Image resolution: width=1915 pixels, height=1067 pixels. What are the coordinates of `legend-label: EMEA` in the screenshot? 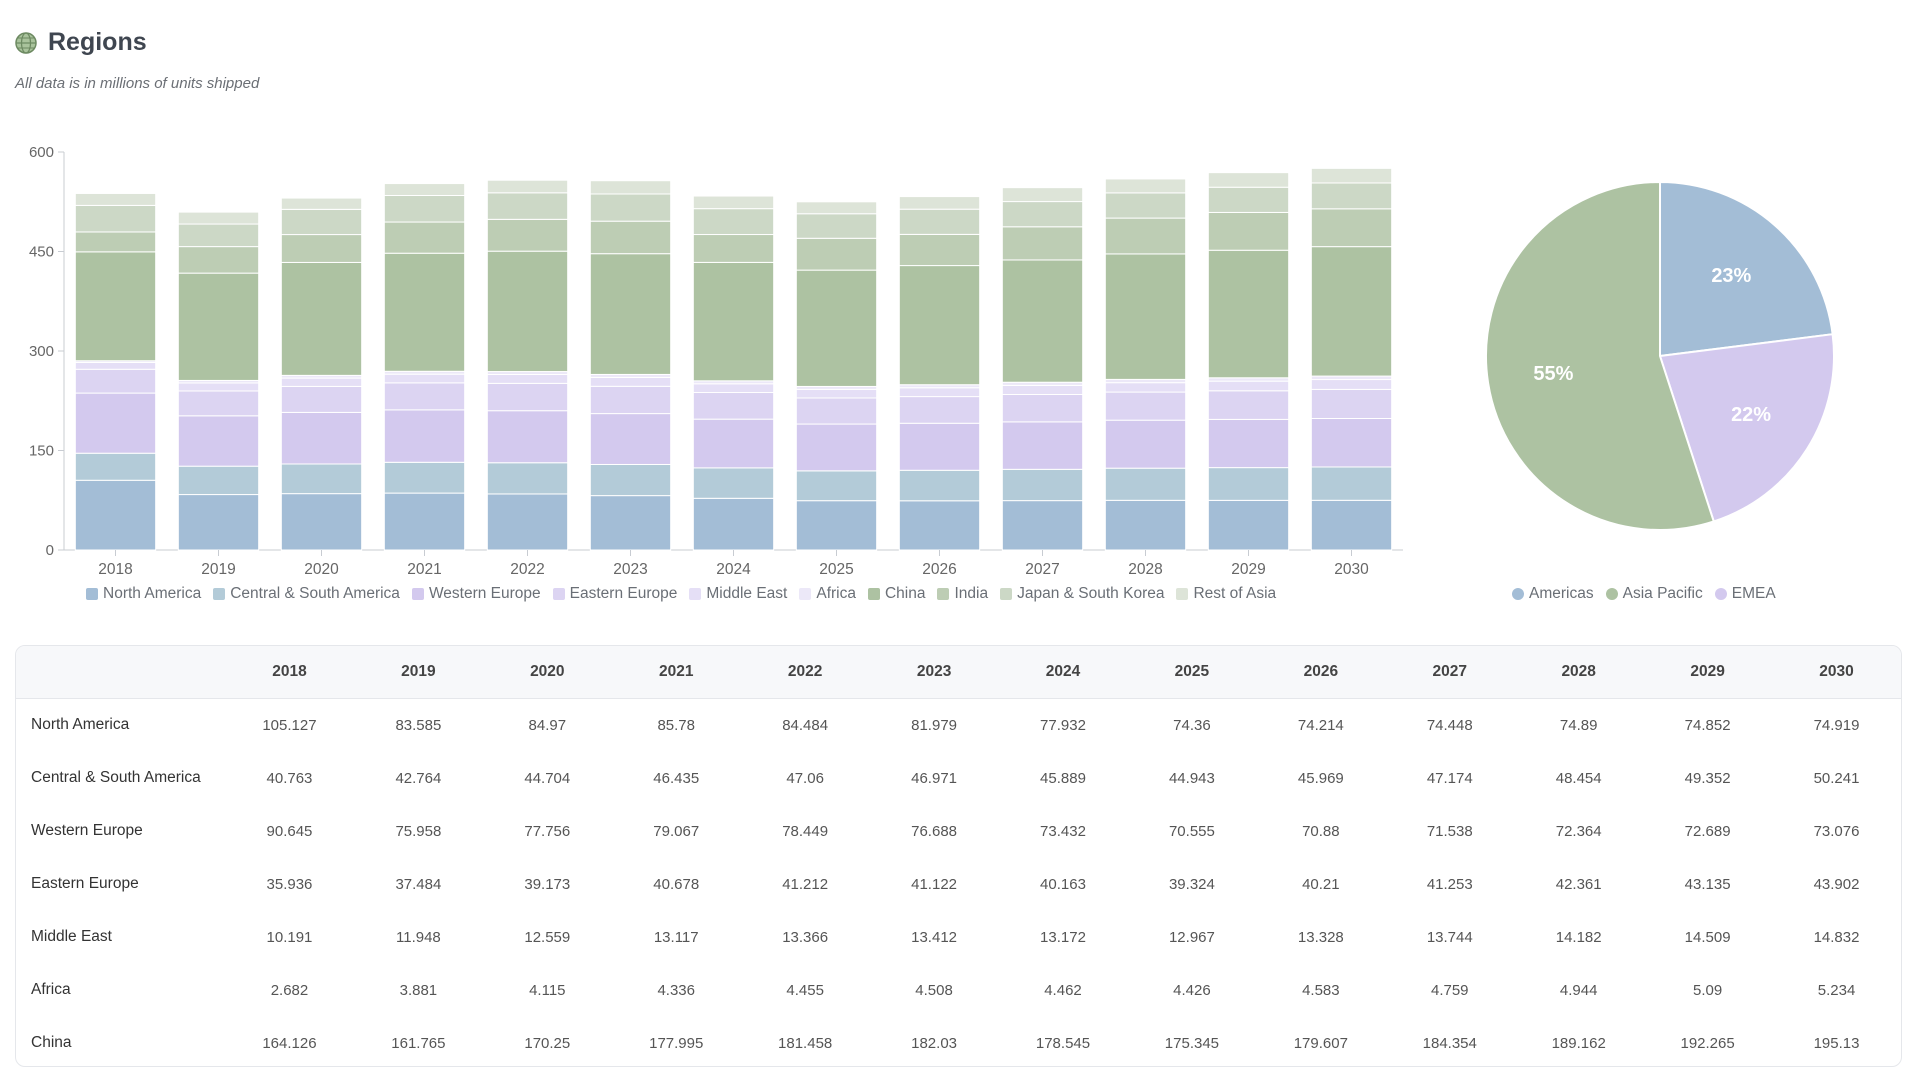 It's located at (1754, 594).